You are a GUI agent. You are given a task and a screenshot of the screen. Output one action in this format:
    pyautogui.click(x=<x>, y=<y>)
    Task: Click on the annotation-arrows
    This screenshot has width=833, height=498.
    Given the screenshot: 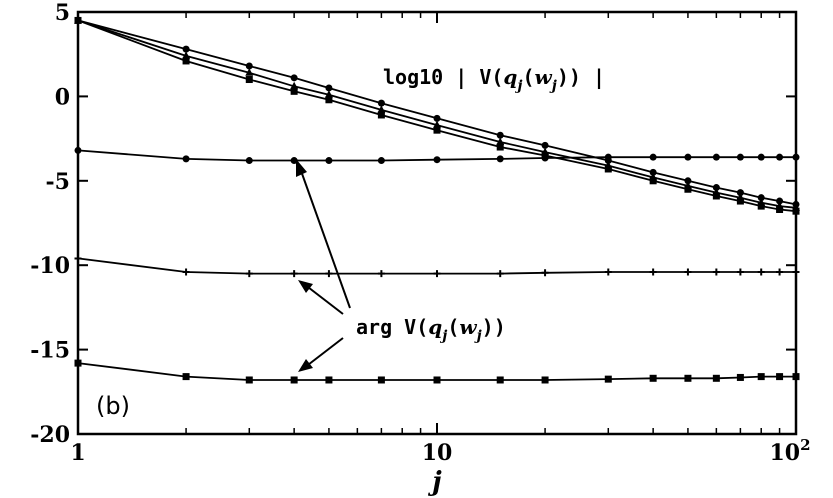 What is the action you would take?
    pyautogui.click(x=323, y=265)
    